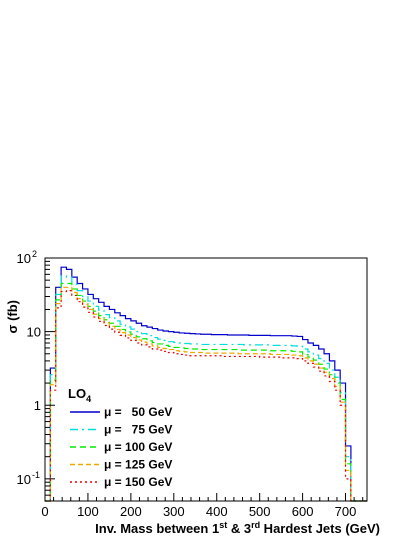  I want to click on x-tick-label: 600, so click(303, 511).